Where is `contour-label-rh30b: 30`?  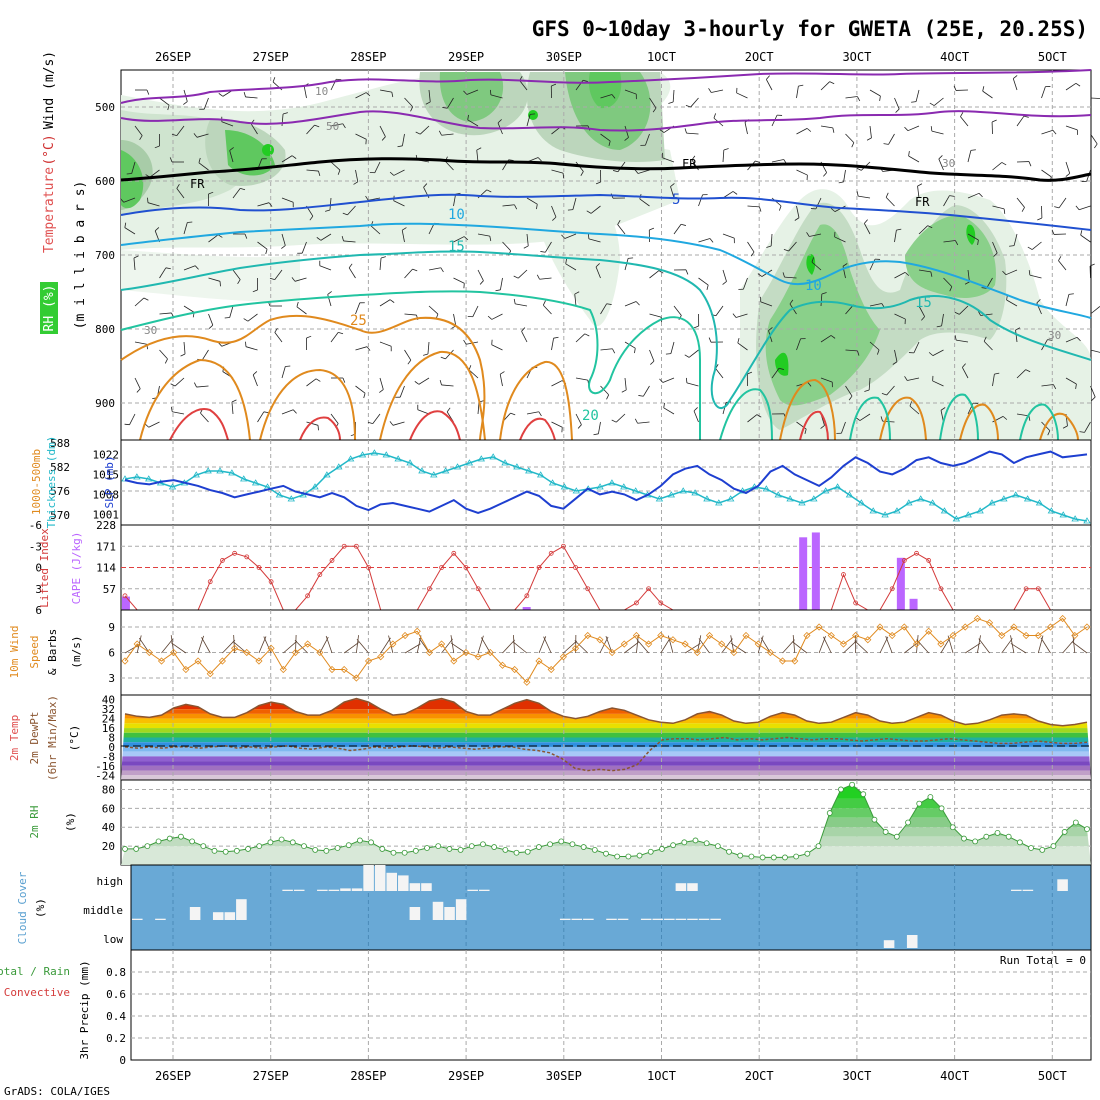
contour-label-rh30b: 30 is located at coordinates (948, 163).